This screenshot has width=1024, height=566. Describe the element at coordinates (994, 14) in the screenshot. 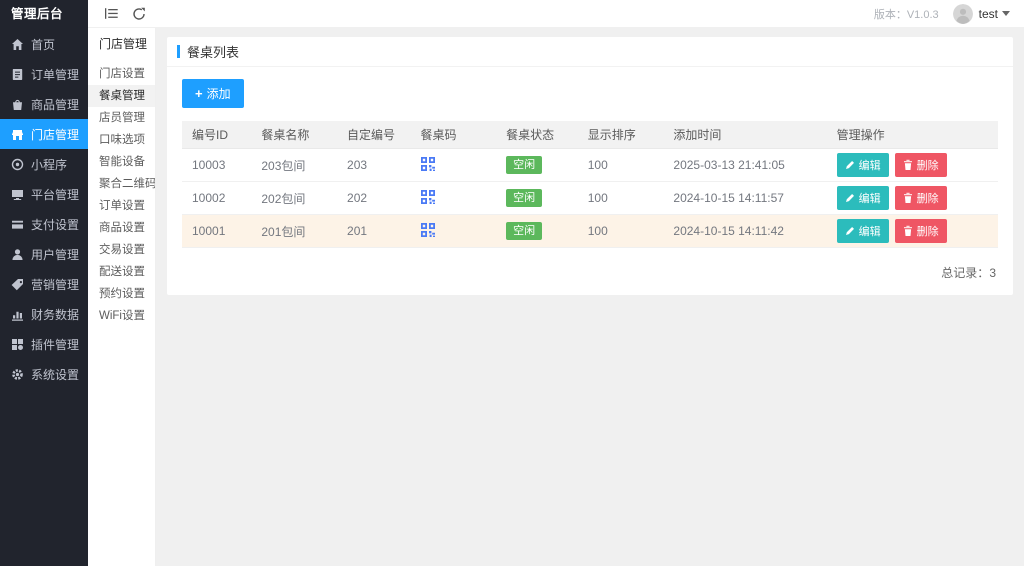

I see `user-menu: test` at that location.